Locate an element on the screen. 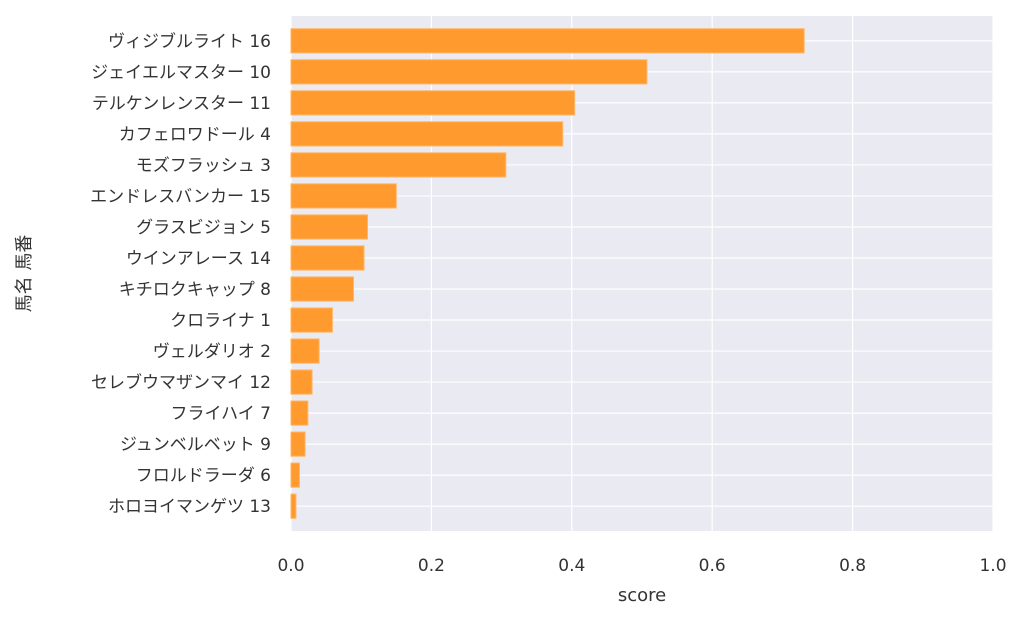  x-axis-title: score is located at coordinates (642, 595).